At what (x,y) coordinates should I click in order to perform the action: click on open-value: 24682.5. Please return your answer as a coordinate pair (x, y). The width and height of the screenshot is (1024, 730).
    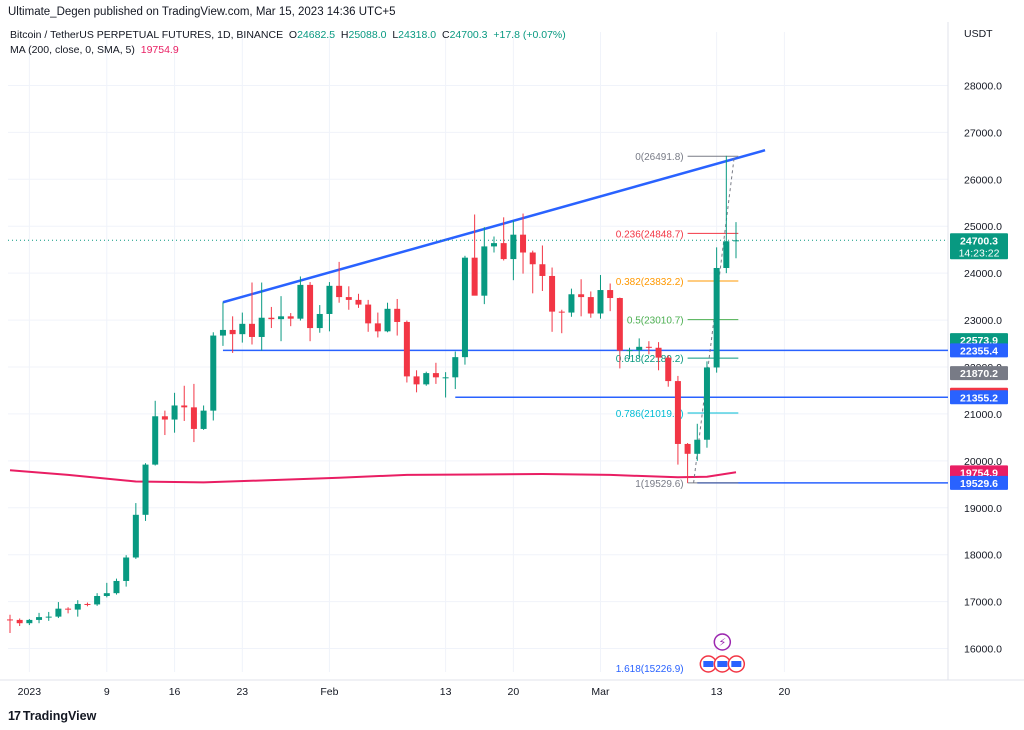
    Looking at the image, I should click on (316, 35).